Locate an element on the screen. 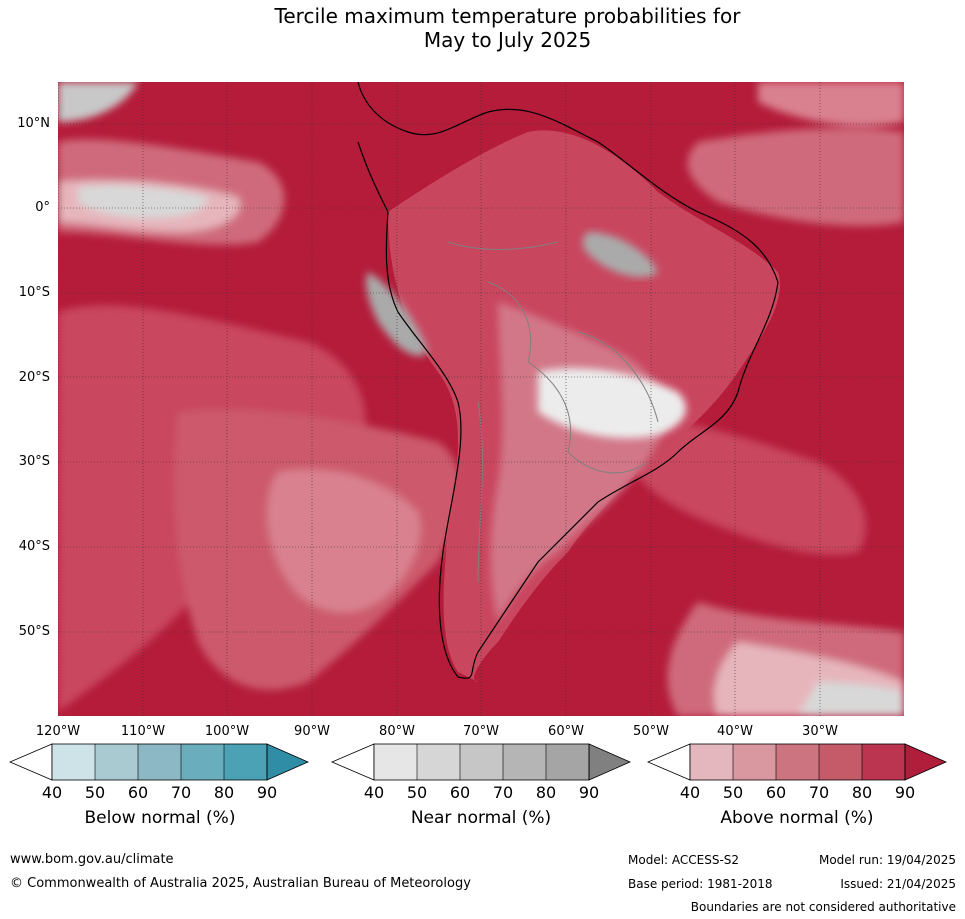 This screenshot has width=965, height=919. near-normal-title: Near normal (%) is located at coordinates (481, 818).